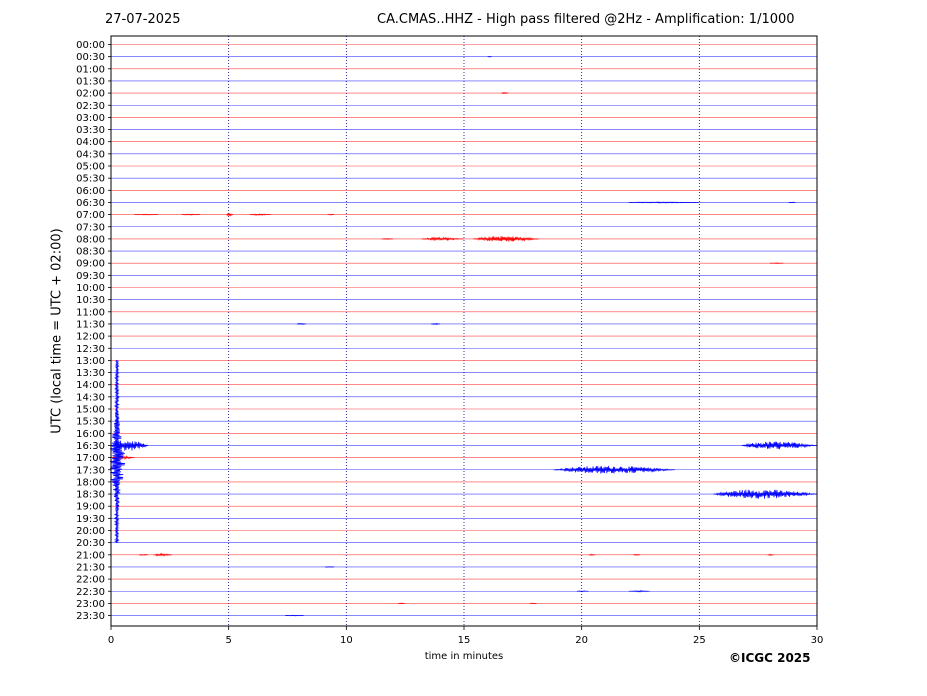  Describe the element at coordinates (90, 81) in the screenshot. I see `y-tick-label: 01:30` at that location.